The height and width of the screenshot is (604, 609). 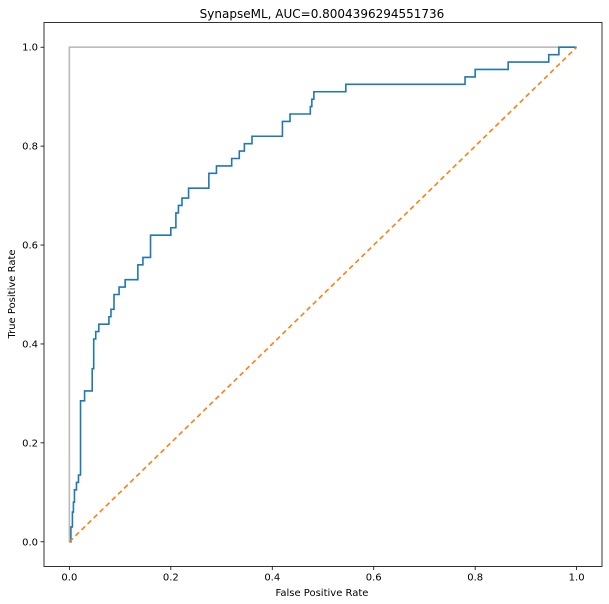 What do you see at coordinates (30, 48) in the screenshot?
I see `y-tick-label: 1.0` at bounding box center [30, 48].